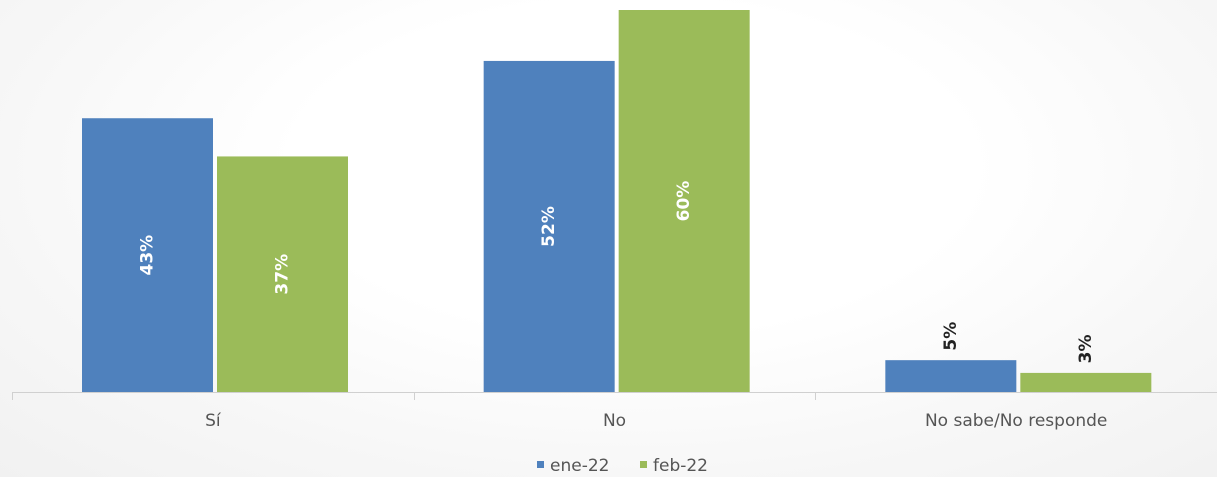 This screenshot has height=477, width=1217. Describe the element at coordinates (951, 336) in the screenshot. I see `data-label-ene-22-2: 5%` at that location.